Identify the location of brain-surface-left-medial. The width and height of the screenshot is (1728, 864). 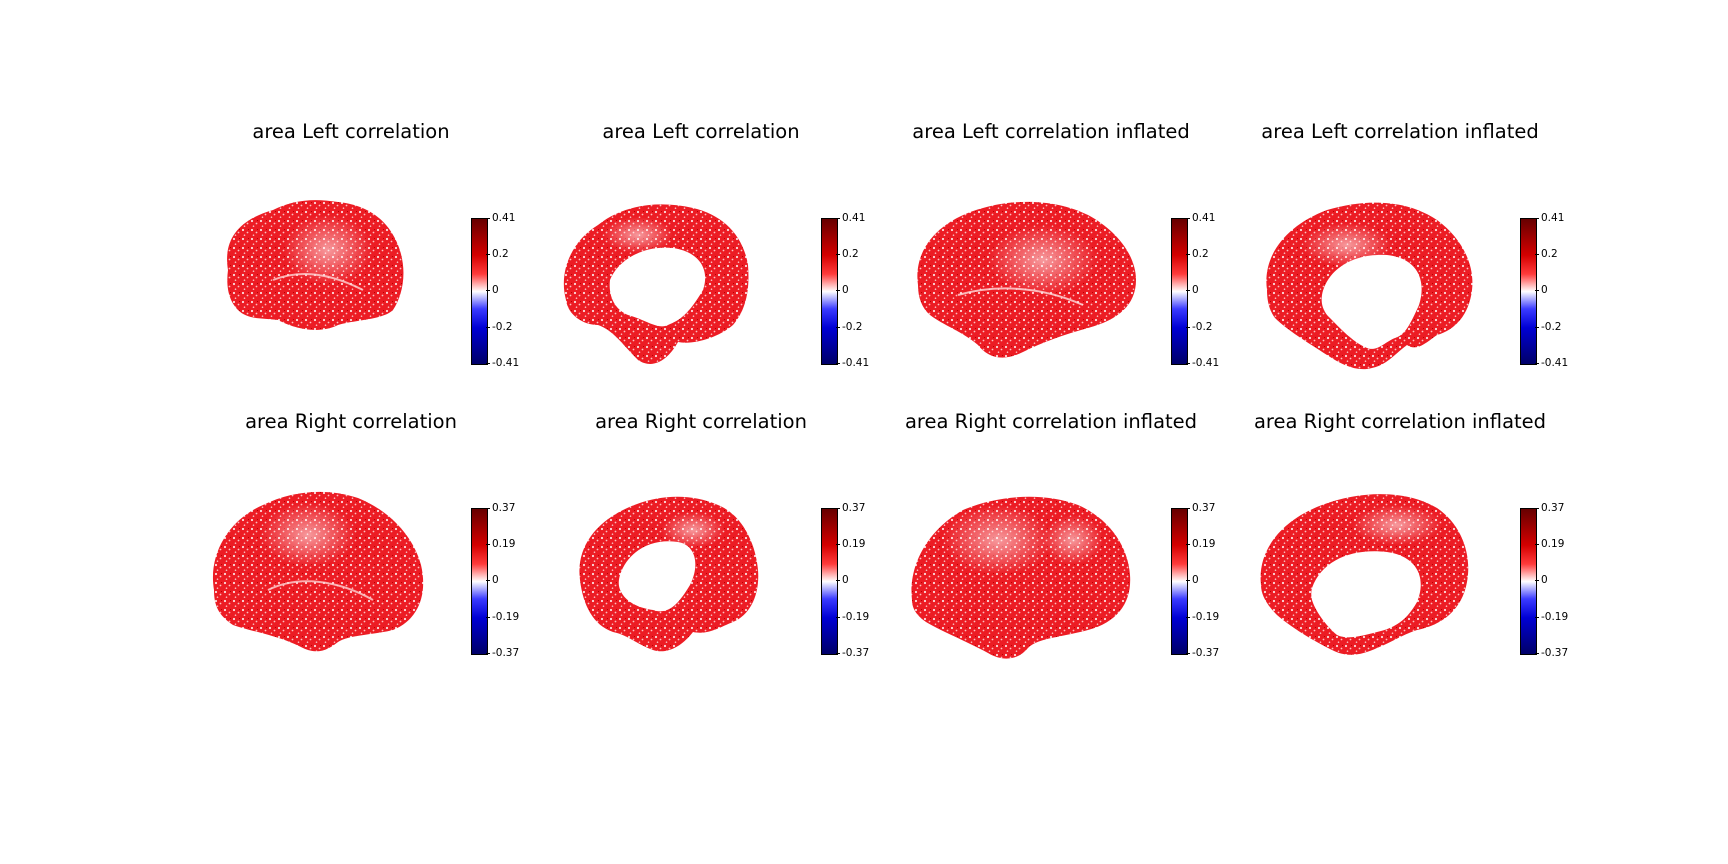
(656, 284).